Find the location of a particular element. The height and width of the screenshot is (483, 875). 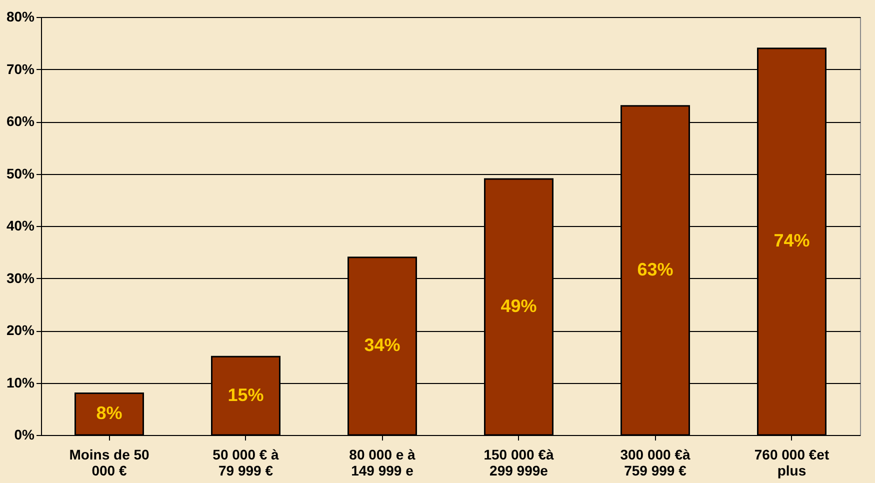

x-tick-label: 300 000 €à 759 999 € is located at coordinates (655, 462).